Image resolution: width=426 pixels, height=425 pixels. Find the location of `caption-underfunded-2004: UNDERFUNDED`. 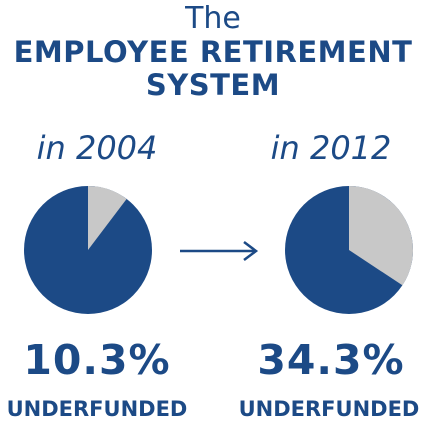

caption-underfunded-2004: UNDERFUNDED is located at coordinates (97, 409).